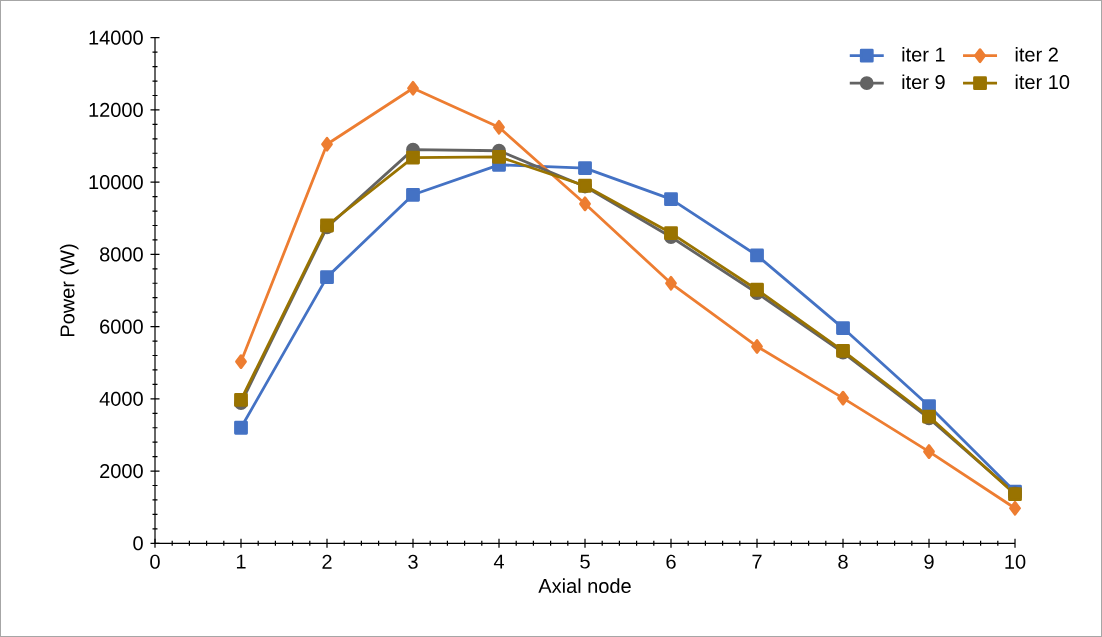 The width and height of the screenshot is (1102, 637). Describe the element at coordinates (1042, 82) in the screenshot. I see `legend-label: iter 10` at that location.